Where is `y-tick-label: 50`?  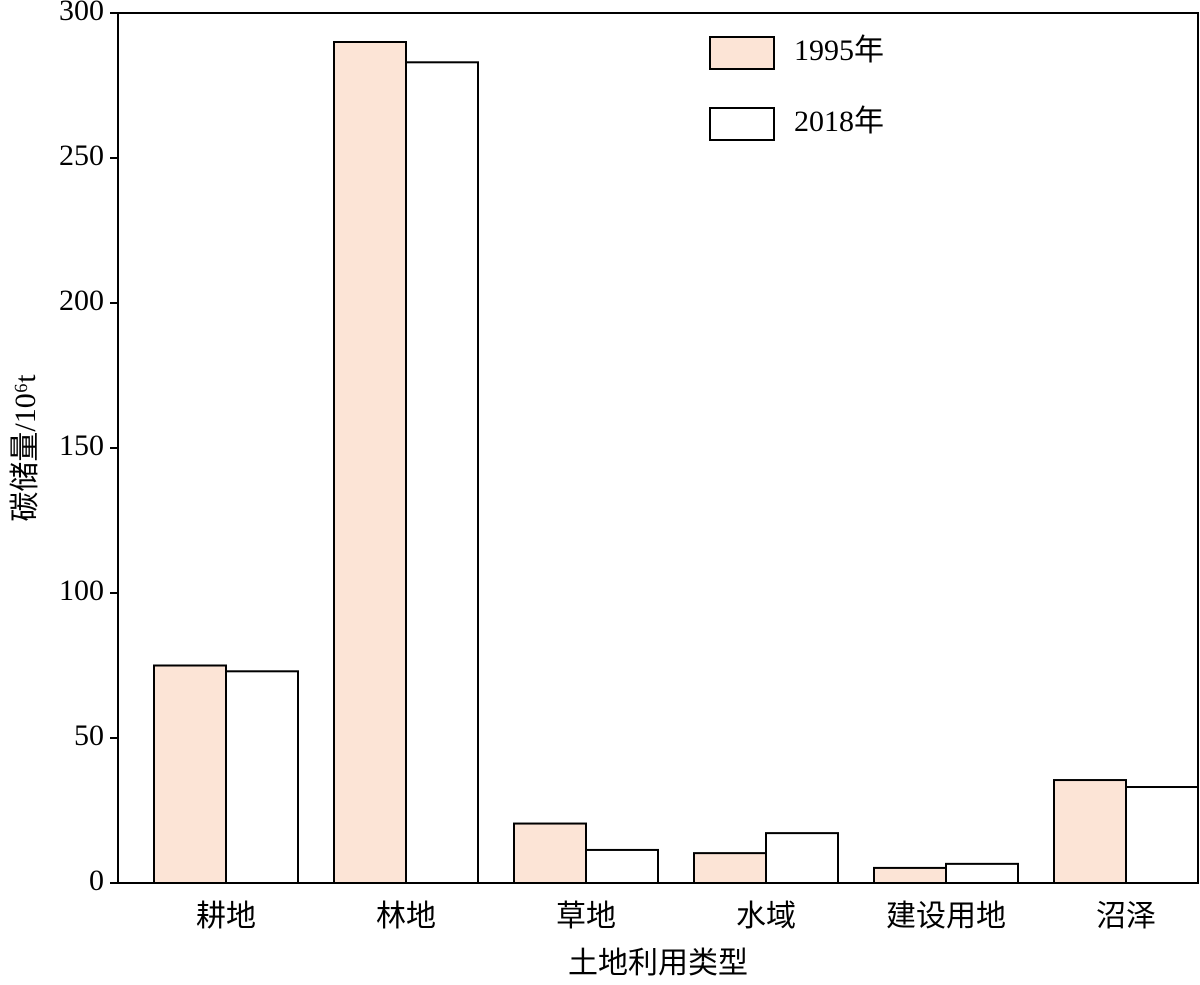
y-tick-label: 50 is located at coordinates (89, 735).